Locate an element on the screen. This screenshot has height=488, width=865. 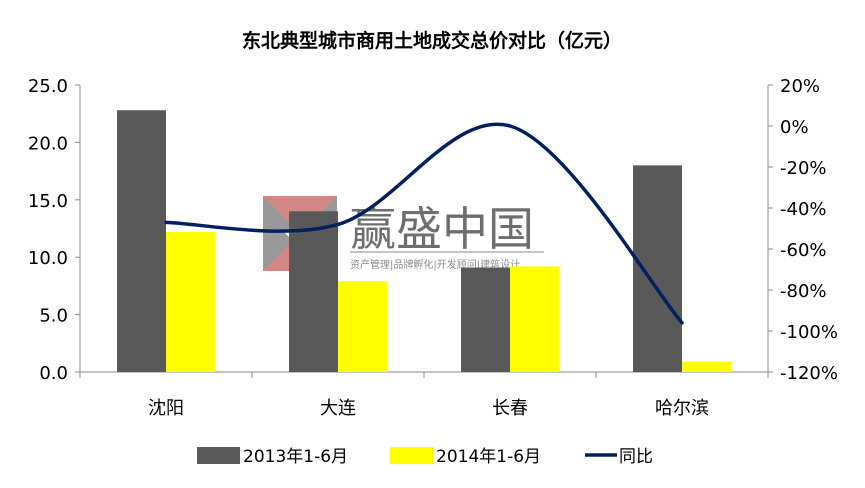
x-tick-label: 大连 is located at coordinates (338, 408).